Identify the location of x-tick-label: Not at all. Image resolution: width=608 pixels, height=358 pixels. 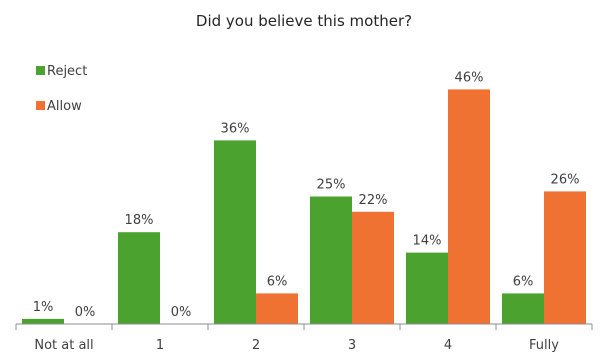
(63, 345).